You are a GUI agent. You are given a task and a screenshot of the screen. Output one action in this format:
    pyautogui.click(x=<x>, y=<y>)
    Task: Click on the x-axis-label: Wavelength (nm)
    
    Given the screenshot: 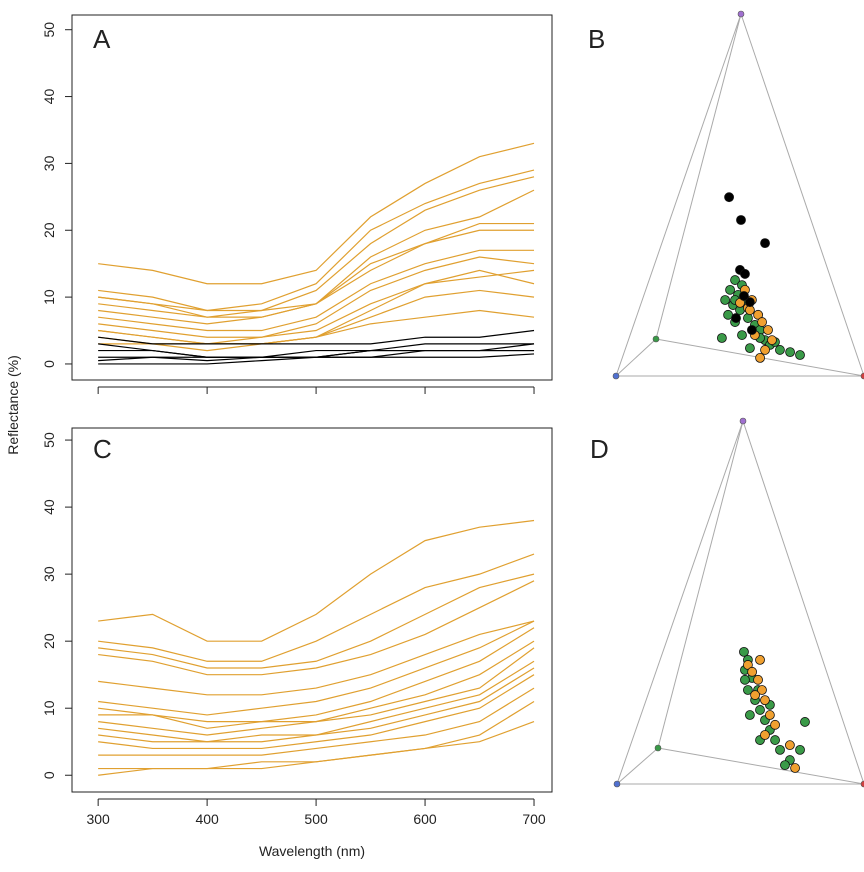 What is the action you would take?
    pyautogui.click(x=312, y=851)
    